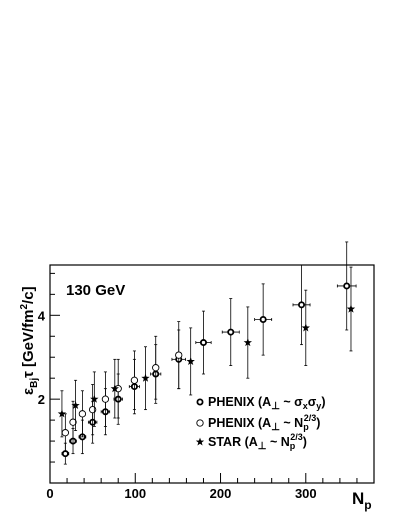  Describe the element at coordinates (28, 391) in the screenshot. I see `y-axis-label-eps: ε` at that location.